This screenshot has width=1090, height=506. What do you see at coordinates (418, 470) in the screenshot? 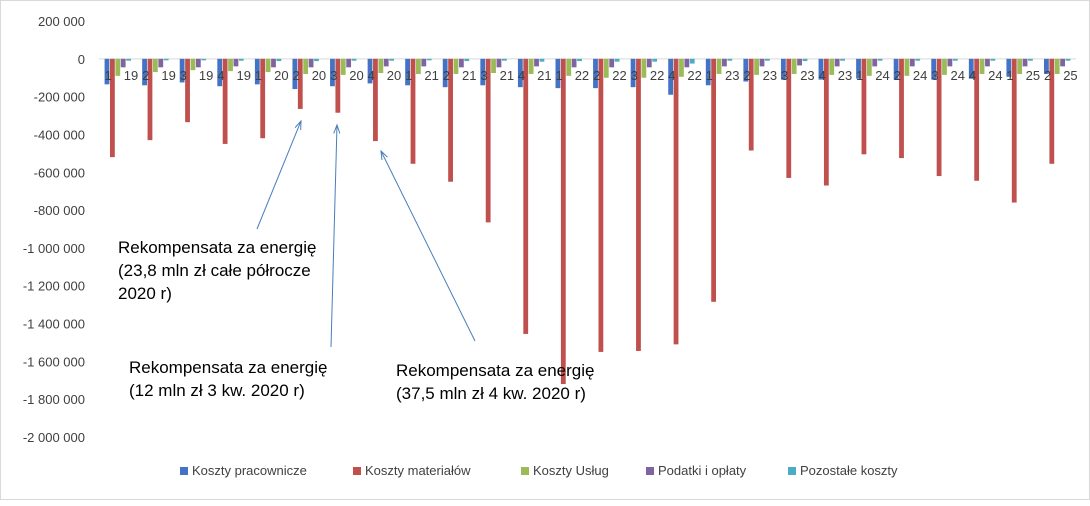
I see `legend-label: Koszty materiałów` at bounding box center [418, 470].